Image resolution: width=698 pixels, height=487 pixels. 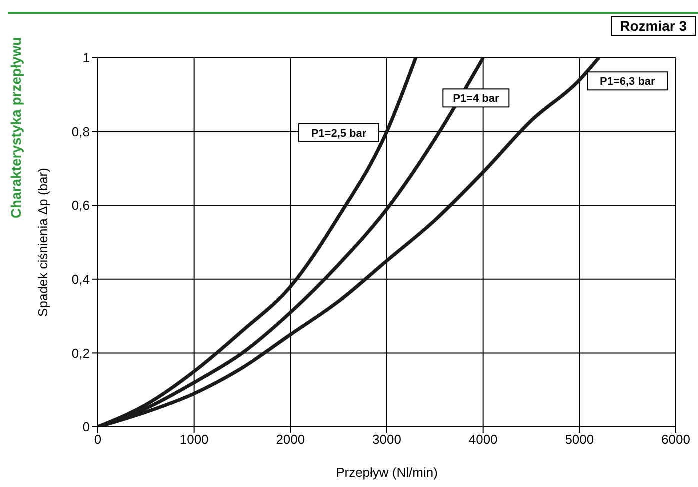 What do you see at coordinates (194, 440) in the screenshot?
I see `x-tick-label: 1000` at bounding box center [194, 440].